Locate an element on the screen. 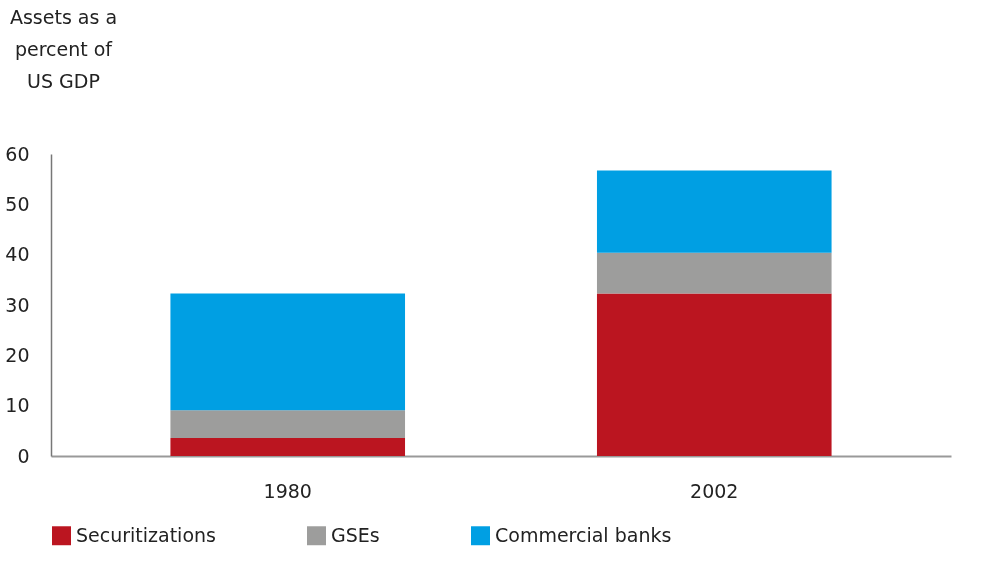  y-tick-label: 20 is located at coordinates (17, 354).